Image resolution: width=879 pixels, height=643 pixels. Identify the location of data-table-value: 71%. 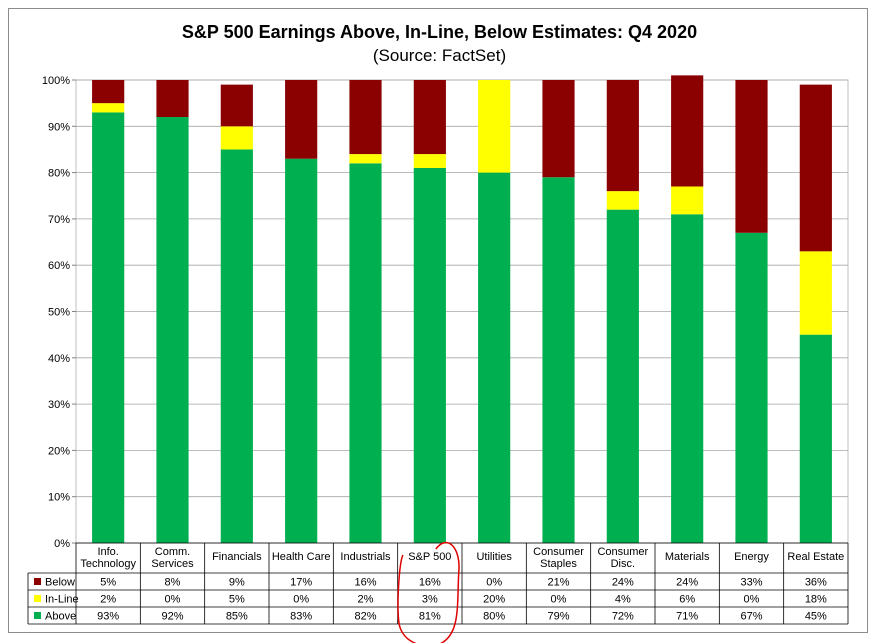
(687, 617).